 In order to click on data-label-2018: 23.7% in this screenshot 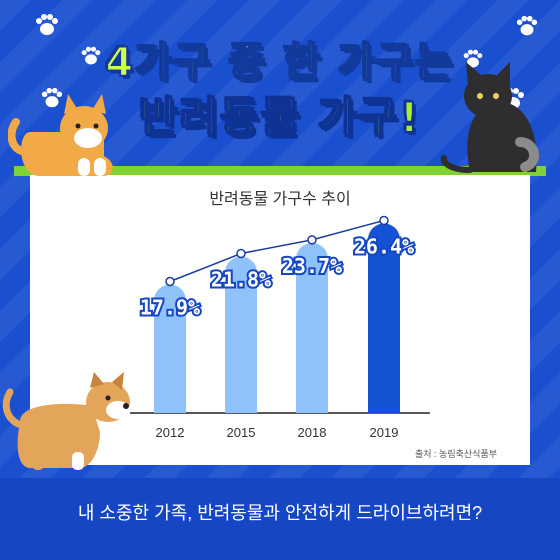, I will do `click(312, 266)`.